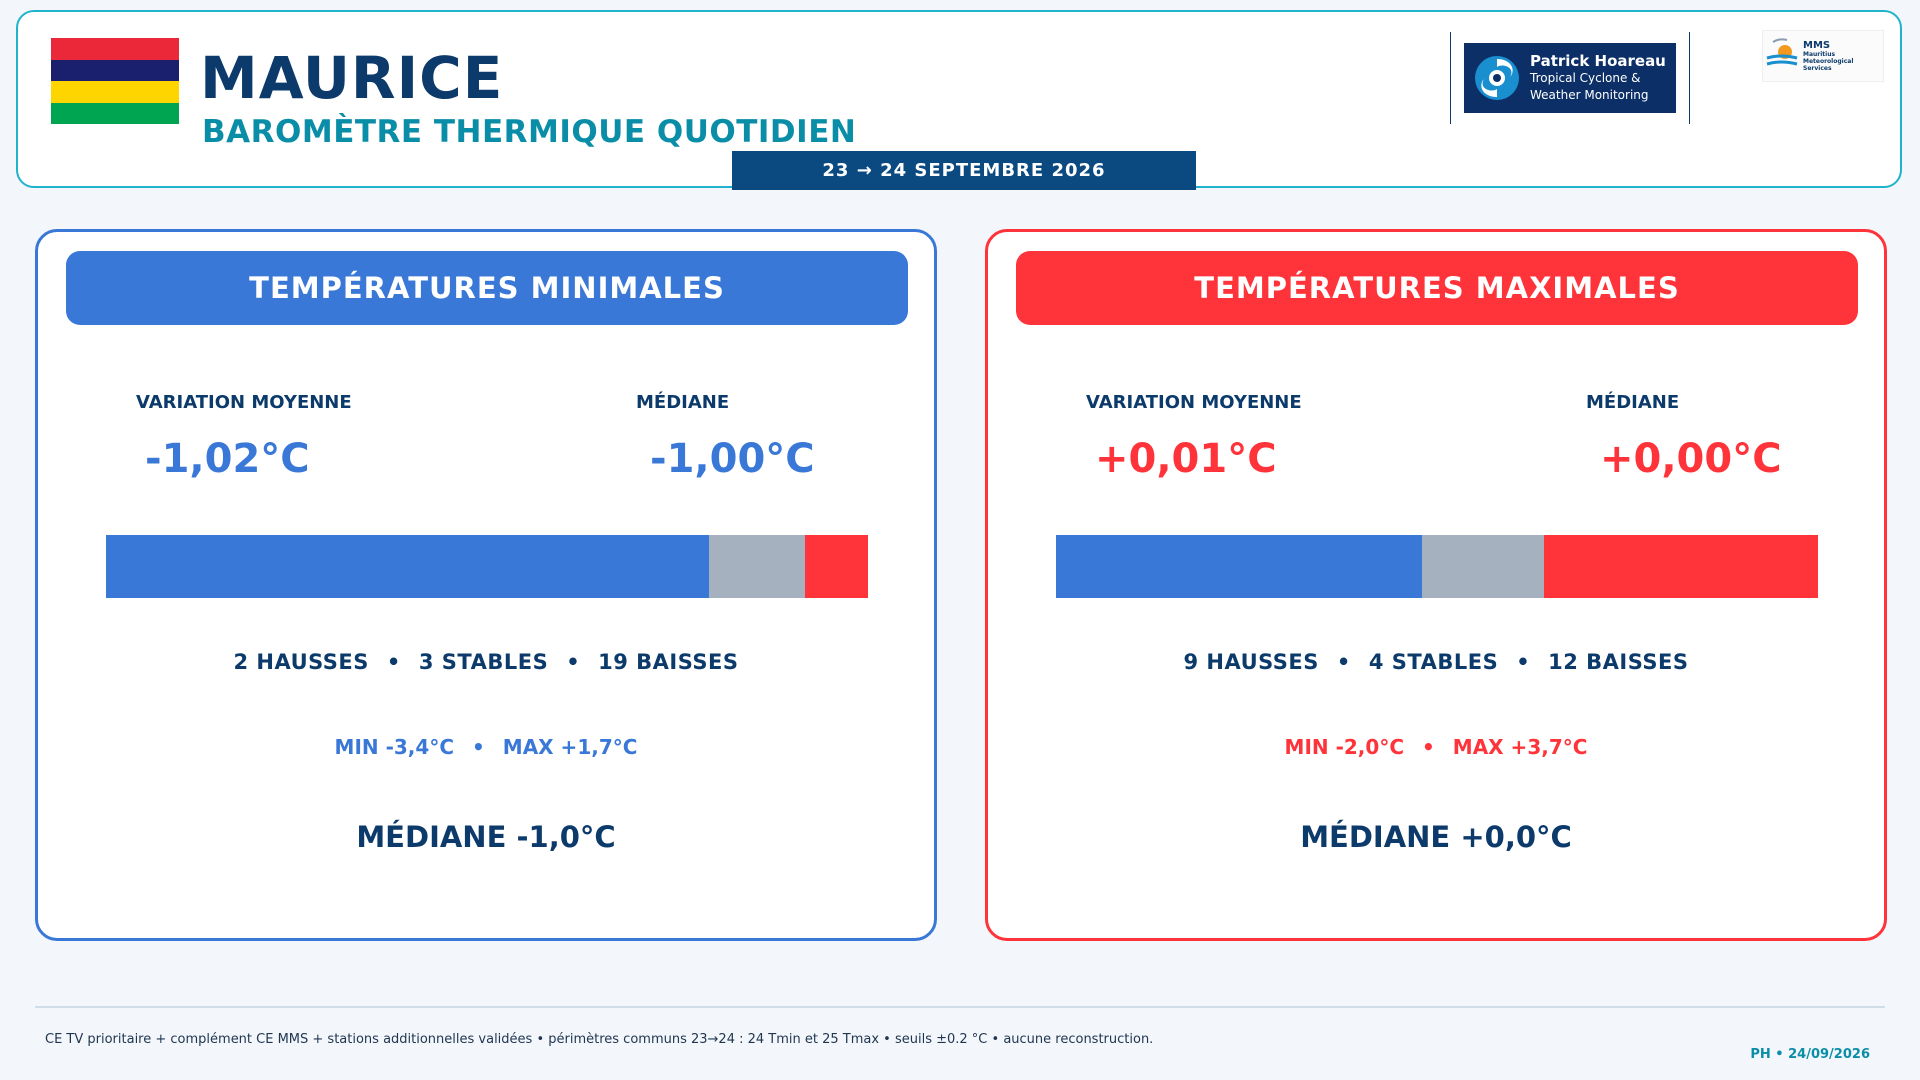 The height and width of the screenshot is (1080, 1920). I want to click on min-median-label: MÉDIANE, so click(683, 402).